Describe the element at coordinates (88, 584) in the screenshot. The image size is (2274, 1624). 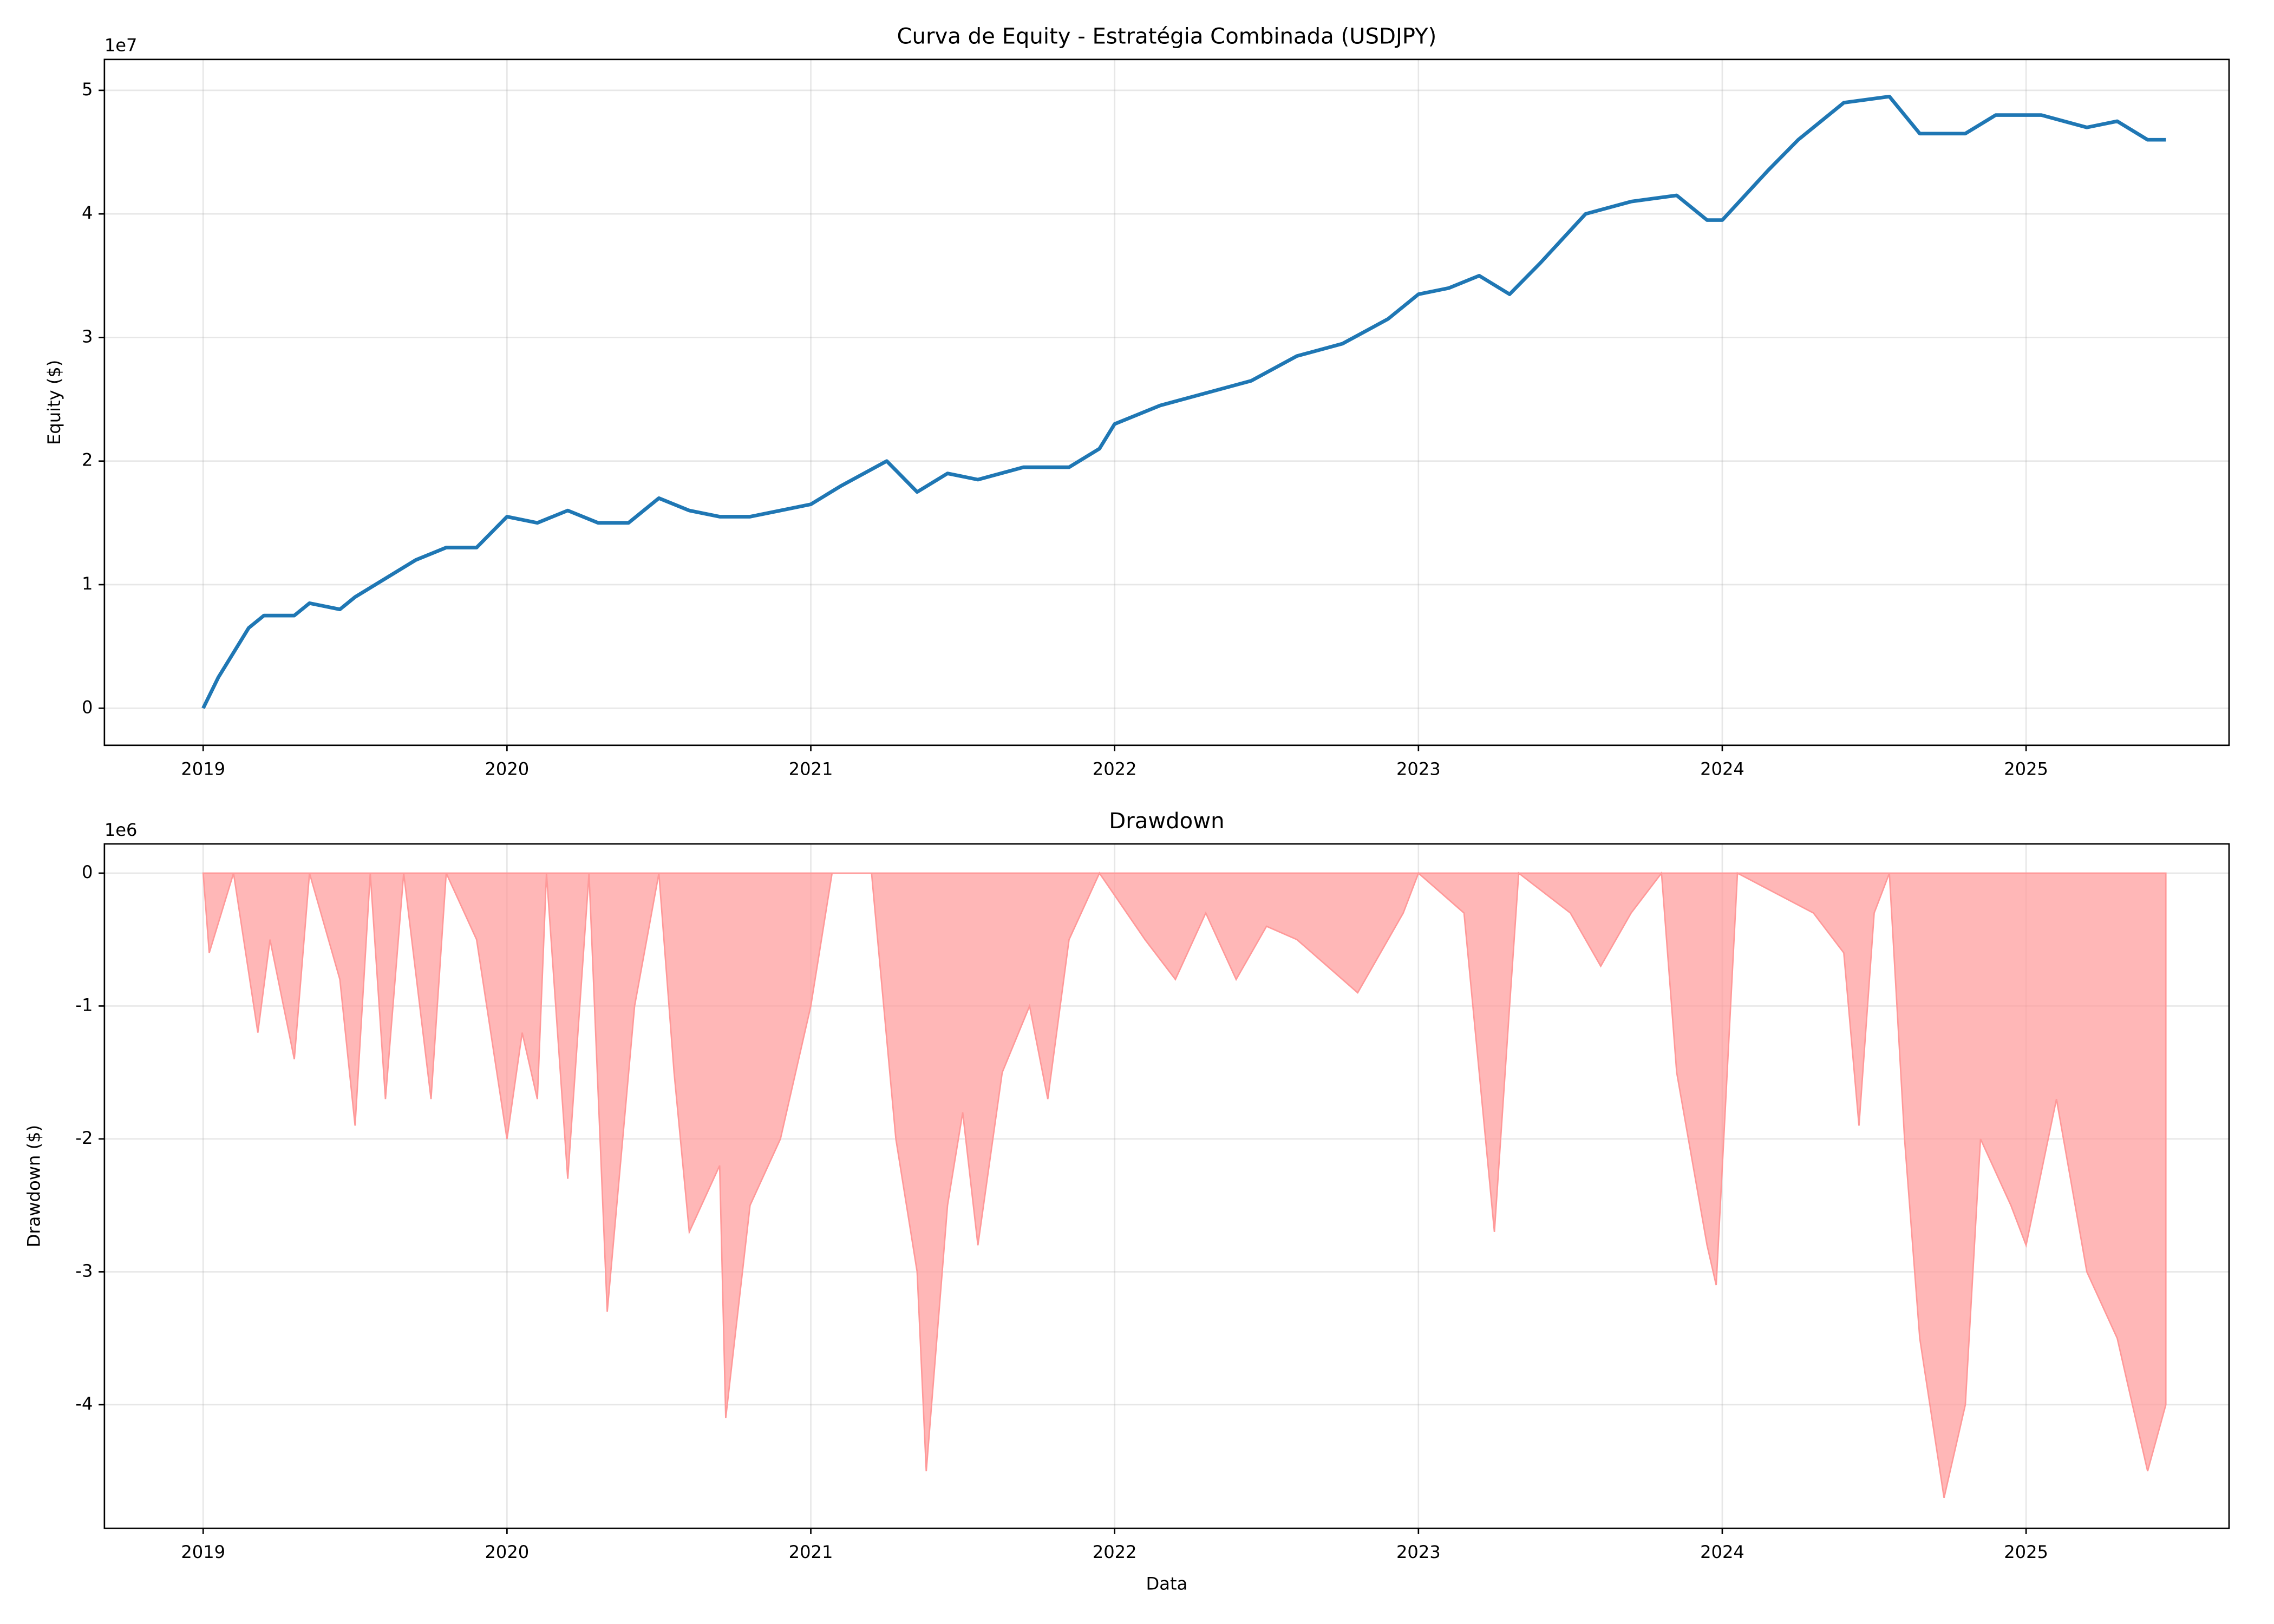
I see `y-tick-label: 1` at that location.